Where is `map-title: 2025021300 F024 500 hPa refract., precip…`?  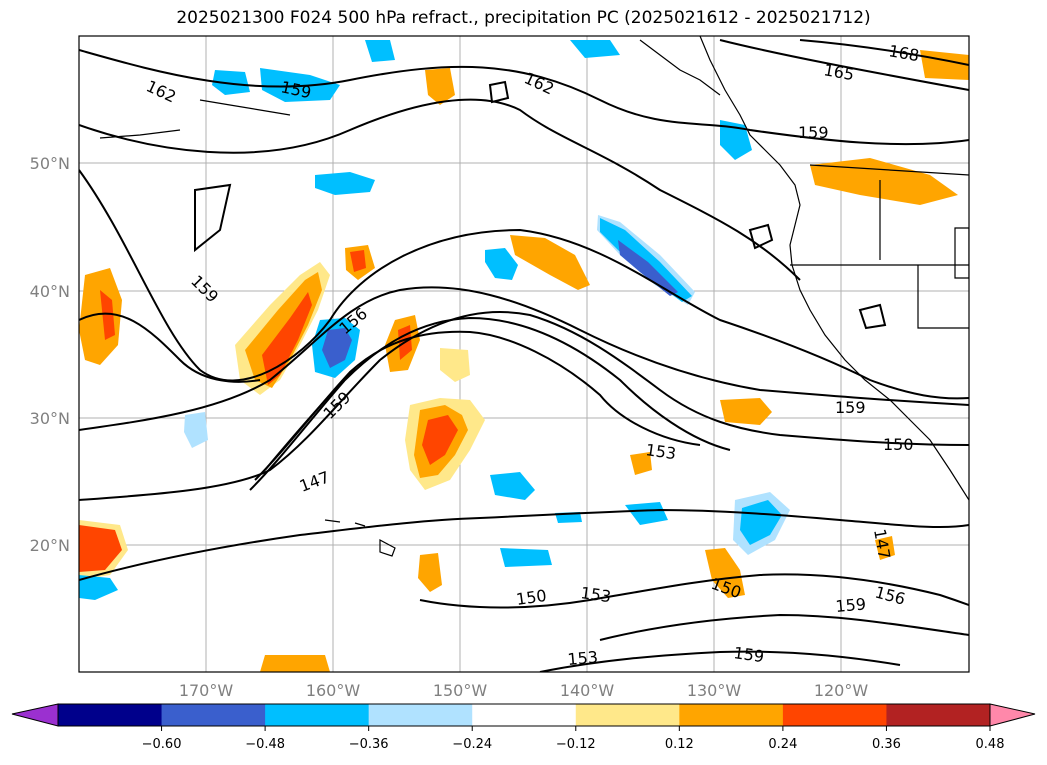 map-title: 2025021300 F024 500 hPa refract., precip… is located at coordinates (523, 18).